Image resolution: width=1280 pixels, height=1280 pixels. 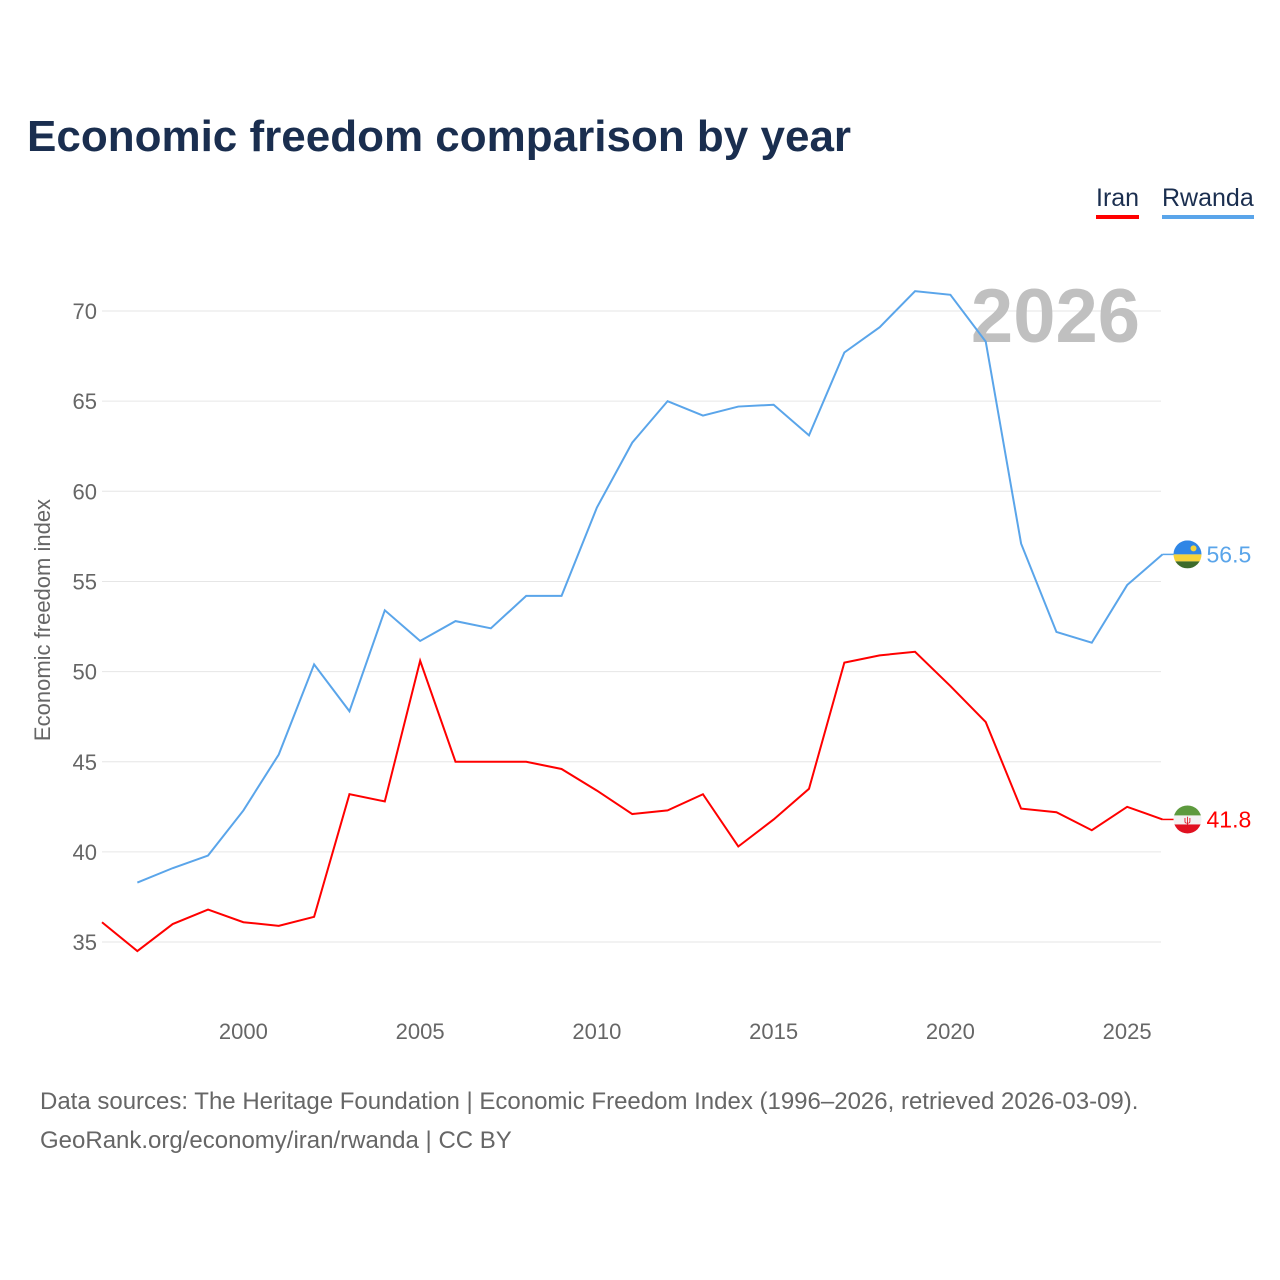 I want to click on x-tick-label: 2010, so click(x=596, y=1031).